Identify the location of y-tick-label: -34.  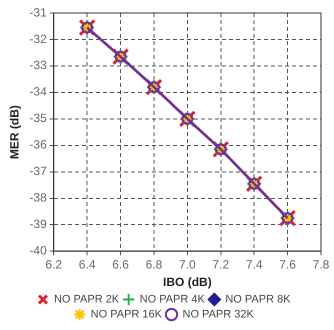
(38, 91).